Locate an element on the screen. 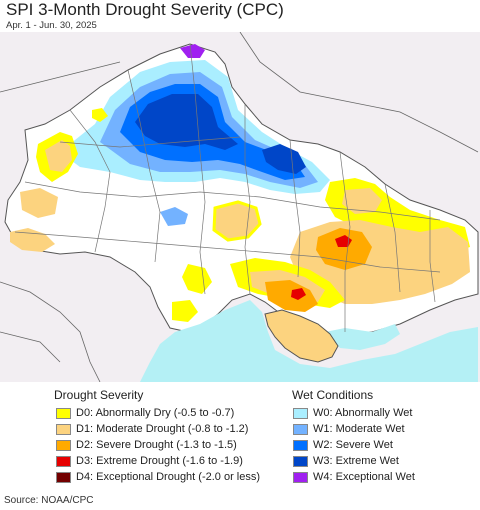  wet-w3-north is located at coordinates (186, 122).